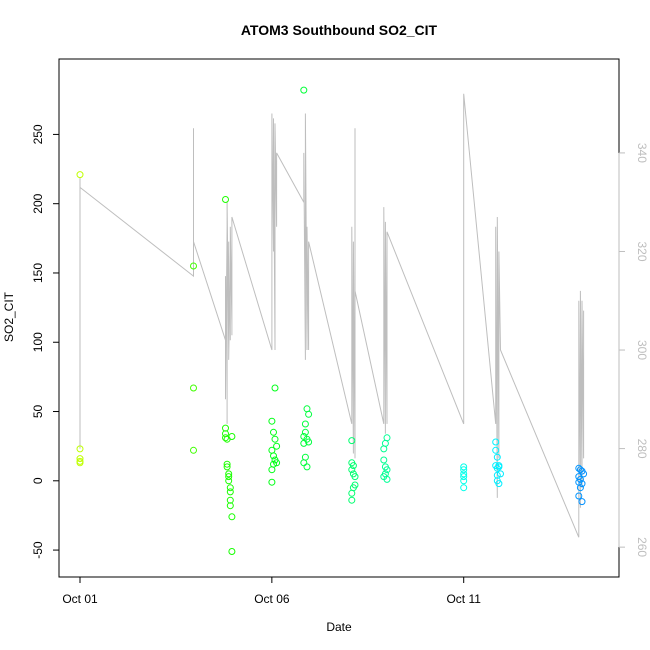 Image resolution: width=650 pixels, height=650 pixels. What do you see at coordinates (339, 30) in the screenshot?
I see `chart-title: ATOM3 Southbound SO2_CIT` at bounding box center [339, 30].